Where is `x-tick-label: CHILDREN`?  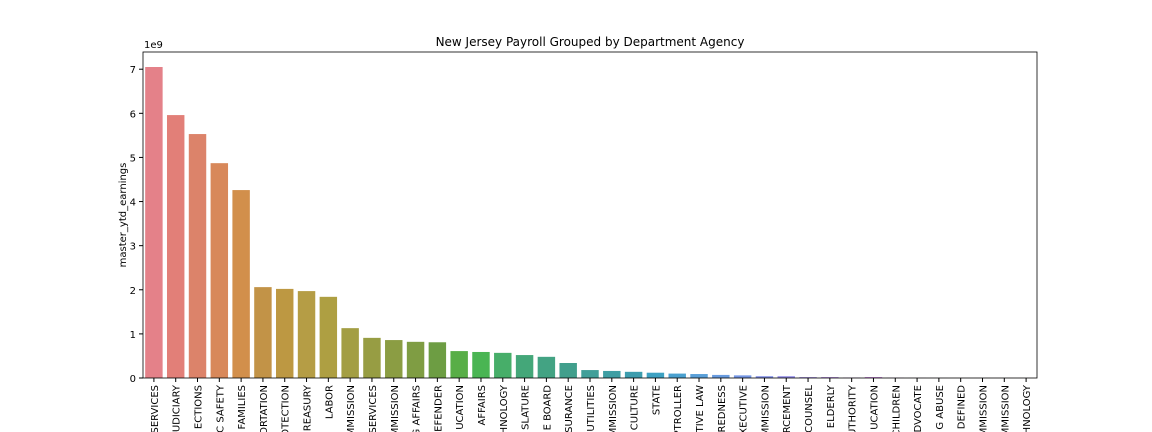 x-tick-label: CHILDREN is located at coordinates (896, 408).